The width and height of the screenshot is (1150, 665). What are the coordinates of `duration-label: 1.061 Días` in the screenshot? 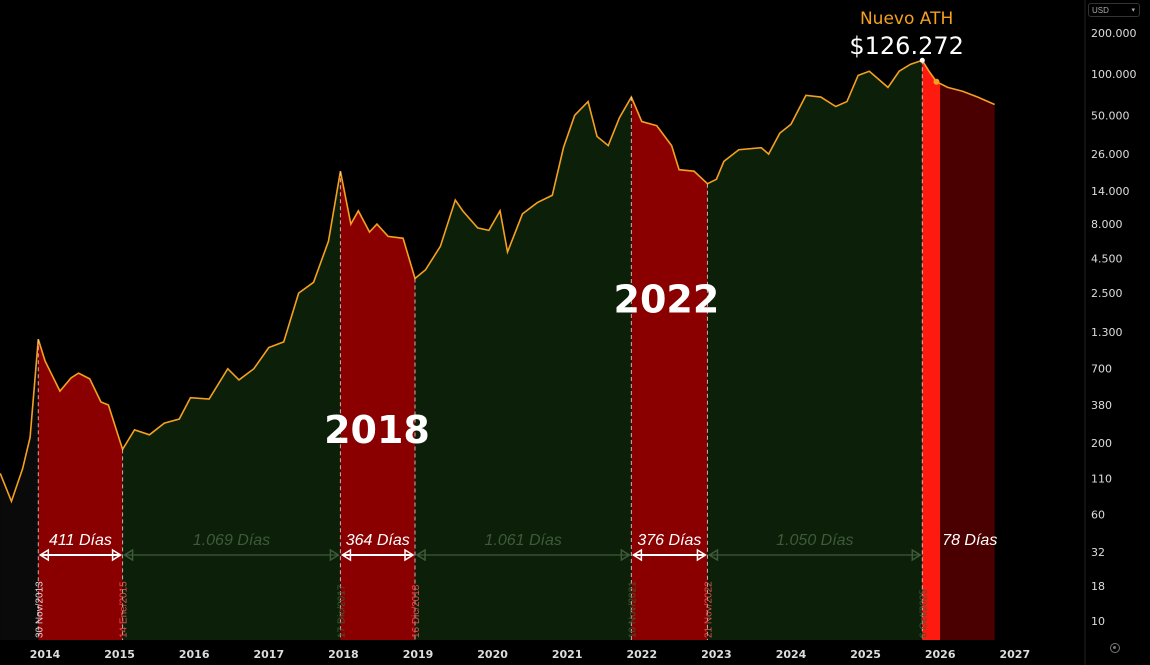 It's located at (522, 540).